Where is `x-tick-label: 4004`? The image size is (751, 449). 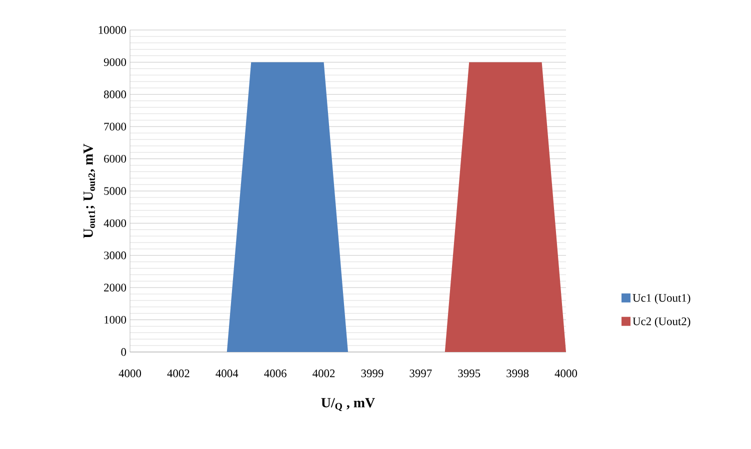 x-tick-label: 4004 is located at coordinates (227, 374).